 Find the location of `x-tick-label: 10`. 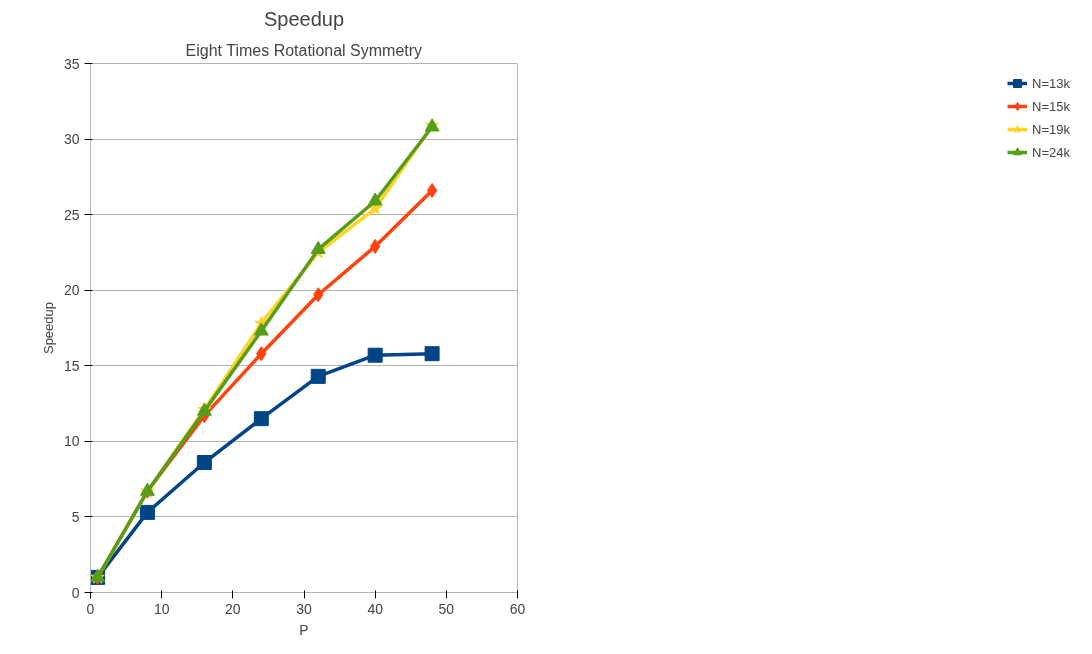

x-tick-label: 10 is located at coordinates (161, 608).